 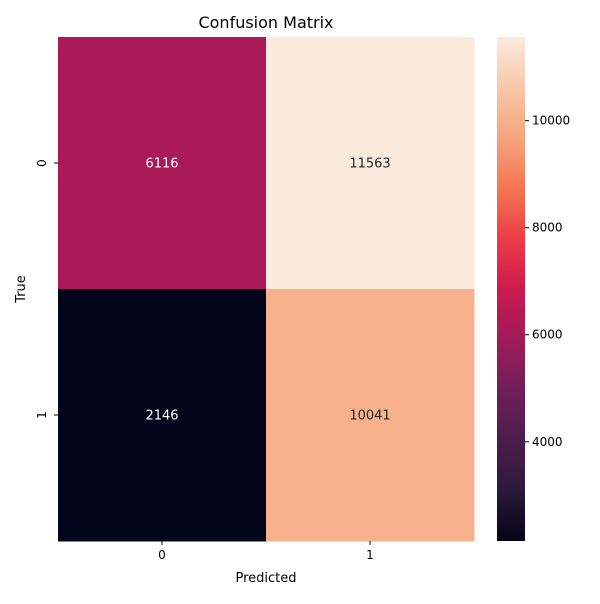 What do you see at coordinates (265, 22) in the screenshot?
I see `chart-title: Confusion Matrix` at bounding box center [265, 22].